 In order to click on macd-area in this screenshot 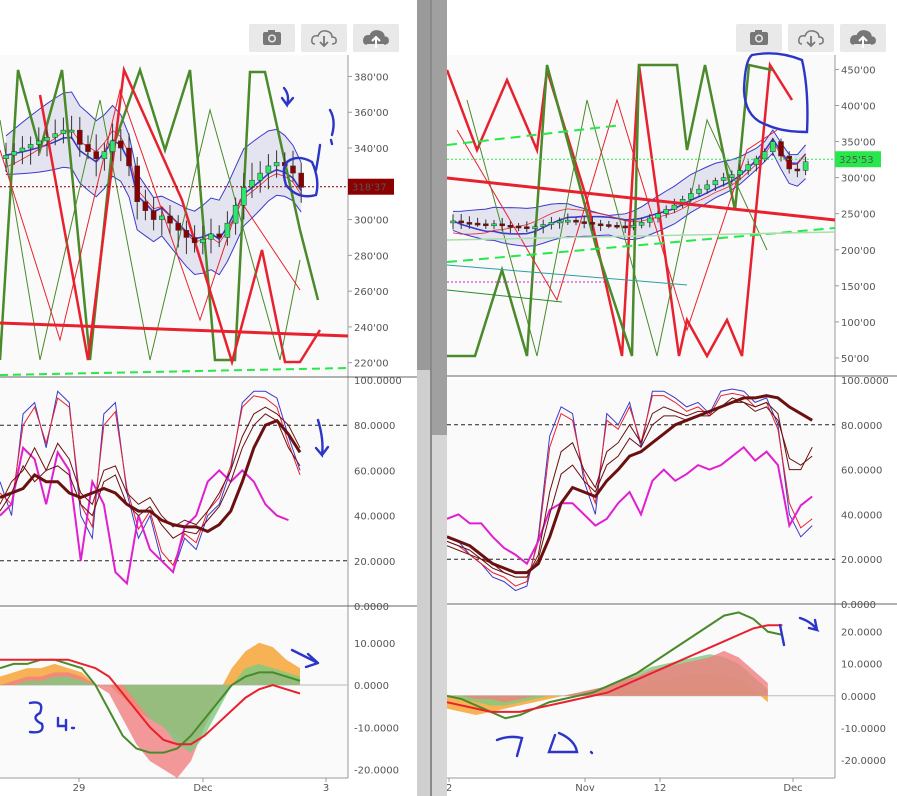, I will do `click(150, 708)`.